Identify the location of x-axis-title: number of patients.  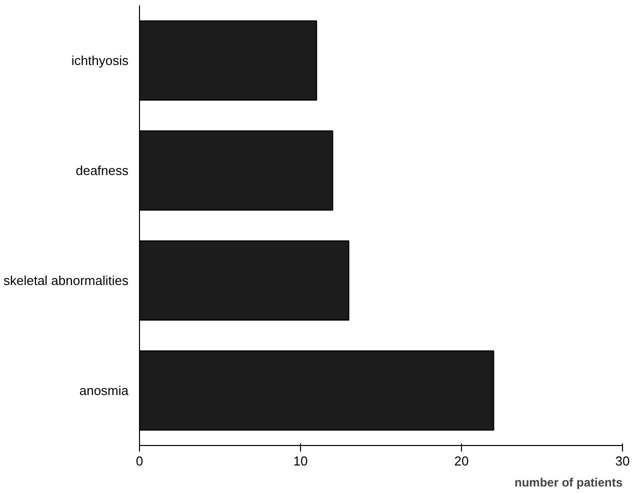
(568, 483).